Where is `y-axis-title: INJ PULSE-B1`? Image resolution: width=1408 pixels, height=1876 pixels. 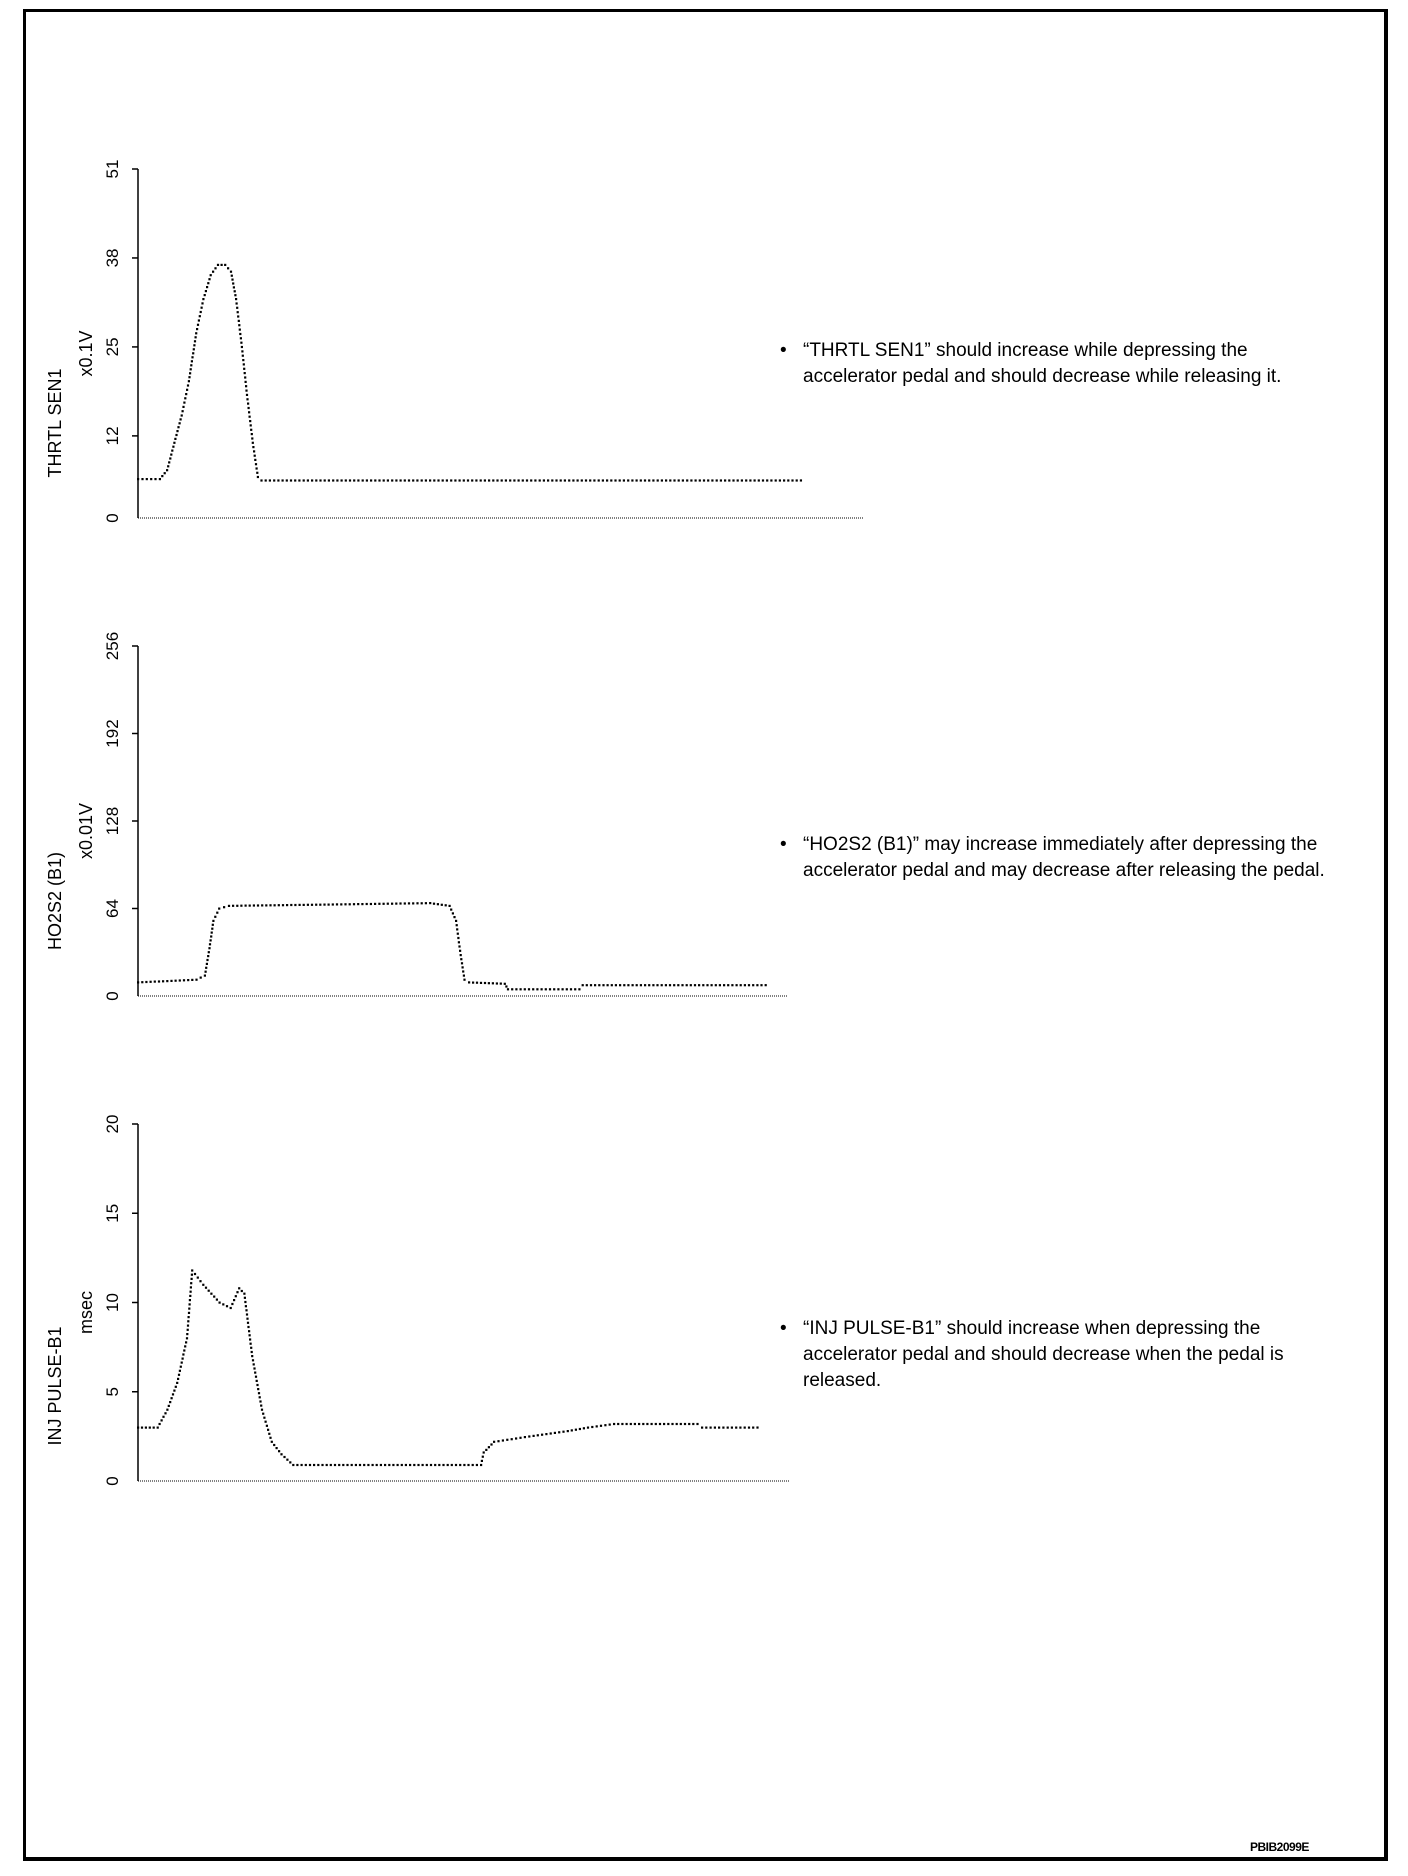
y-axis-title: INJ PULSE-B1 is located at coordinates (55, 1385).